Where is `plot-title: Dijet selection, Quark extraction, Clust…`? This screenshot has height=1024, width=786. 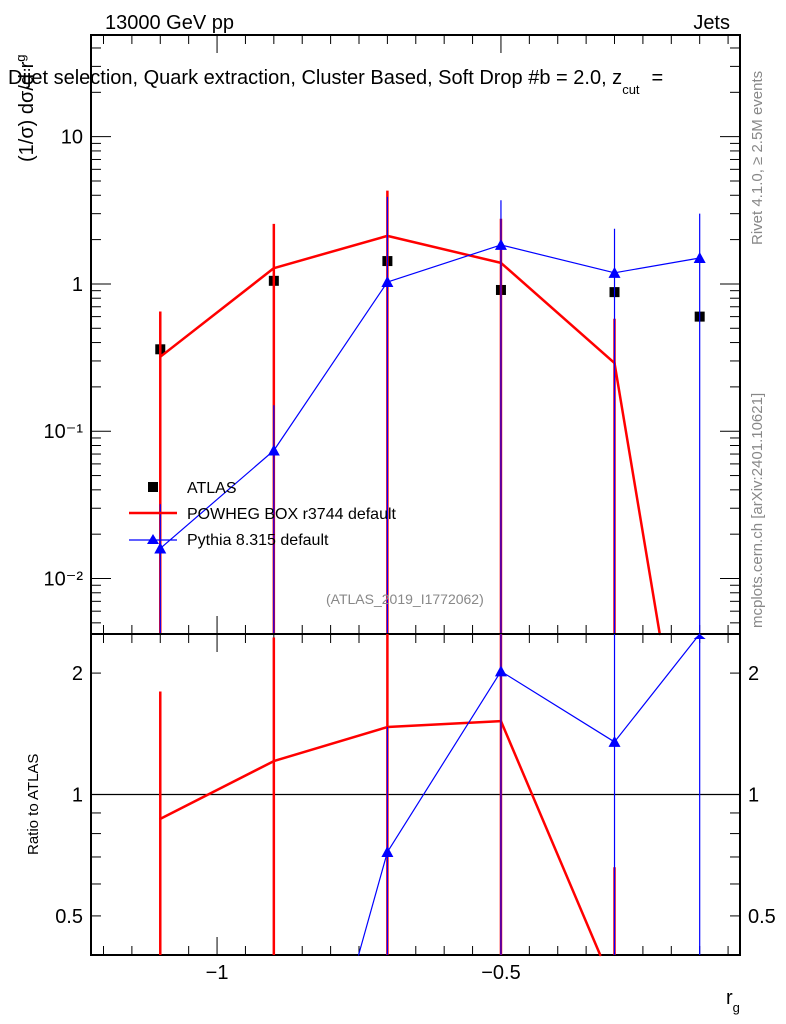
plot-title: Dijet selection, Quark extraction, Clust… is located at coordinates (335, 82).